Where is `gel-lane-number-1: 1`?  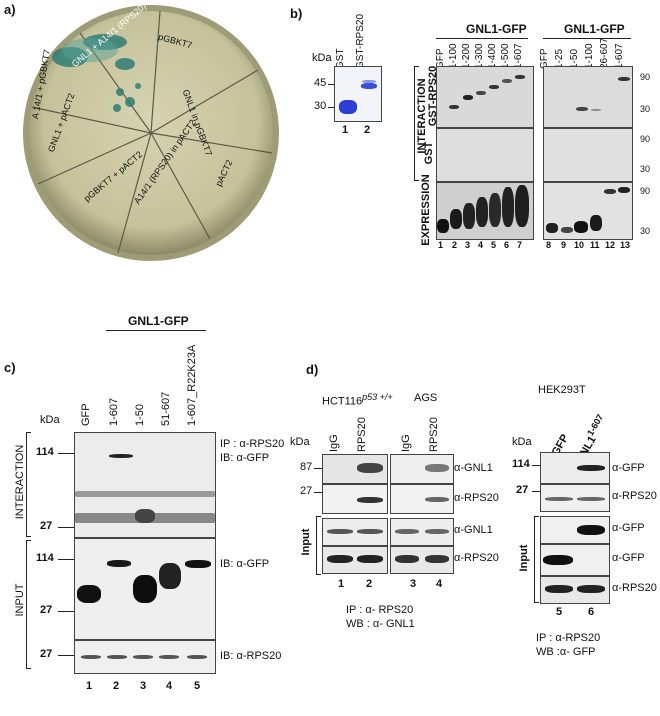
gel-lane-number-1: 1 is located at coordinates (345, 130).